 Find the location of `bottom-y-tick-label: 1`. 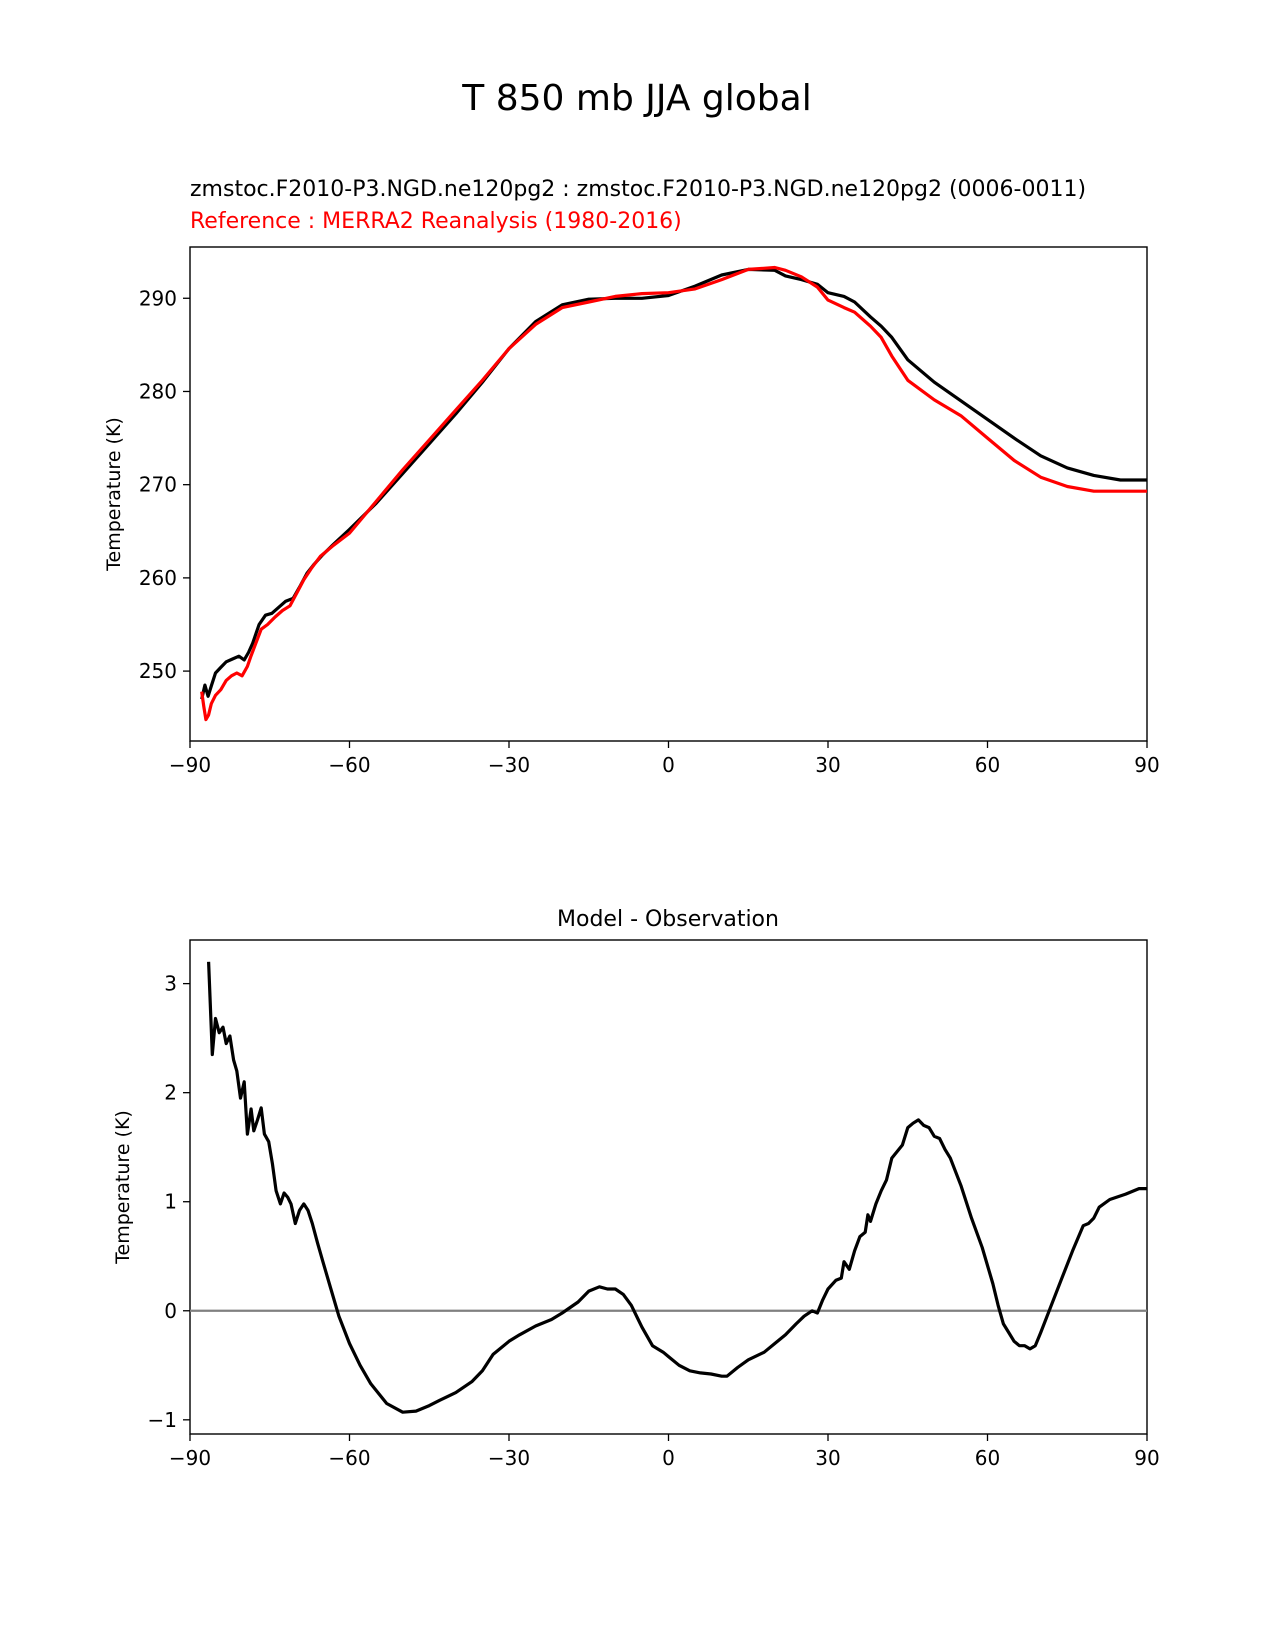

bottom-y-tick-label: 1 is located at coordinates (170, 1202).